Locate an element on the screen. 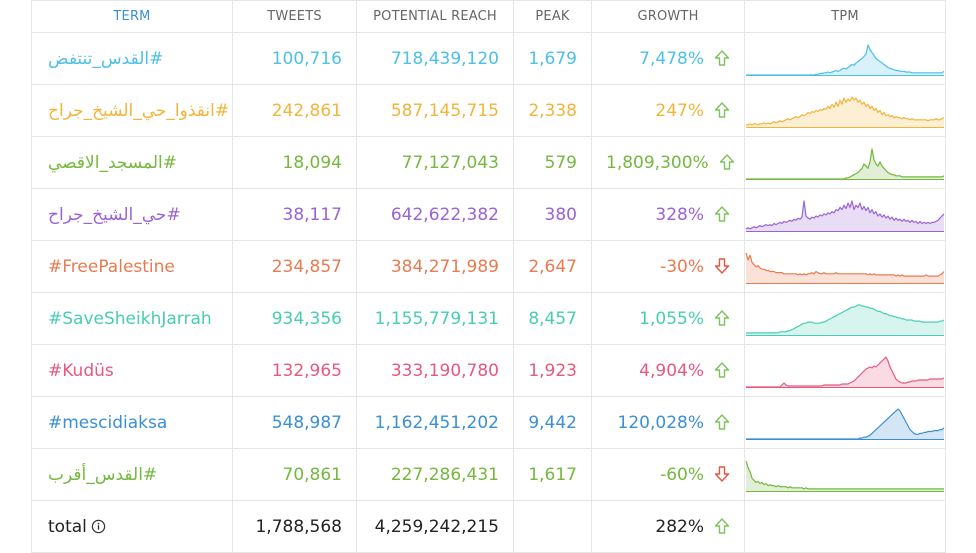 The image size is (976, 553). growth-cell: -60% is located at coordinates (668, 474).